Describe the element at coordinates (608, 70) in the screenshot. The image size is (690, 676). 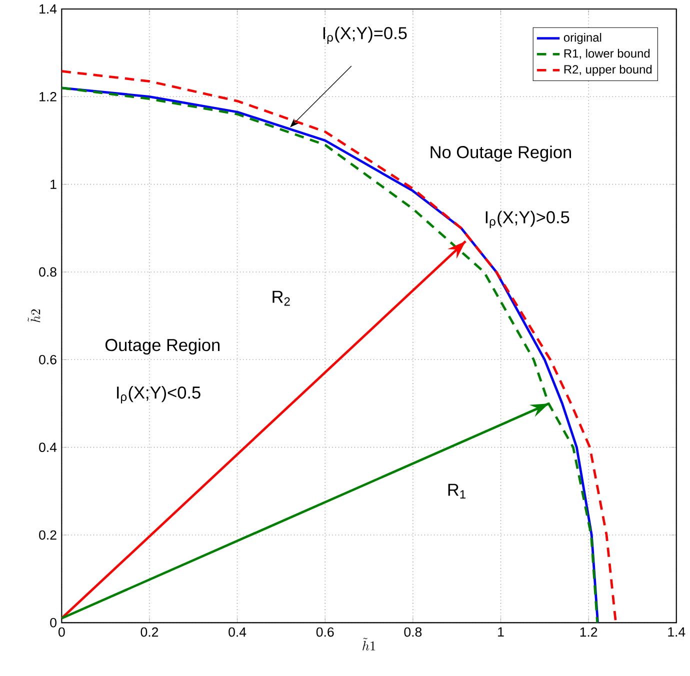
I see `legend-label: R2, upper bound` at that location.